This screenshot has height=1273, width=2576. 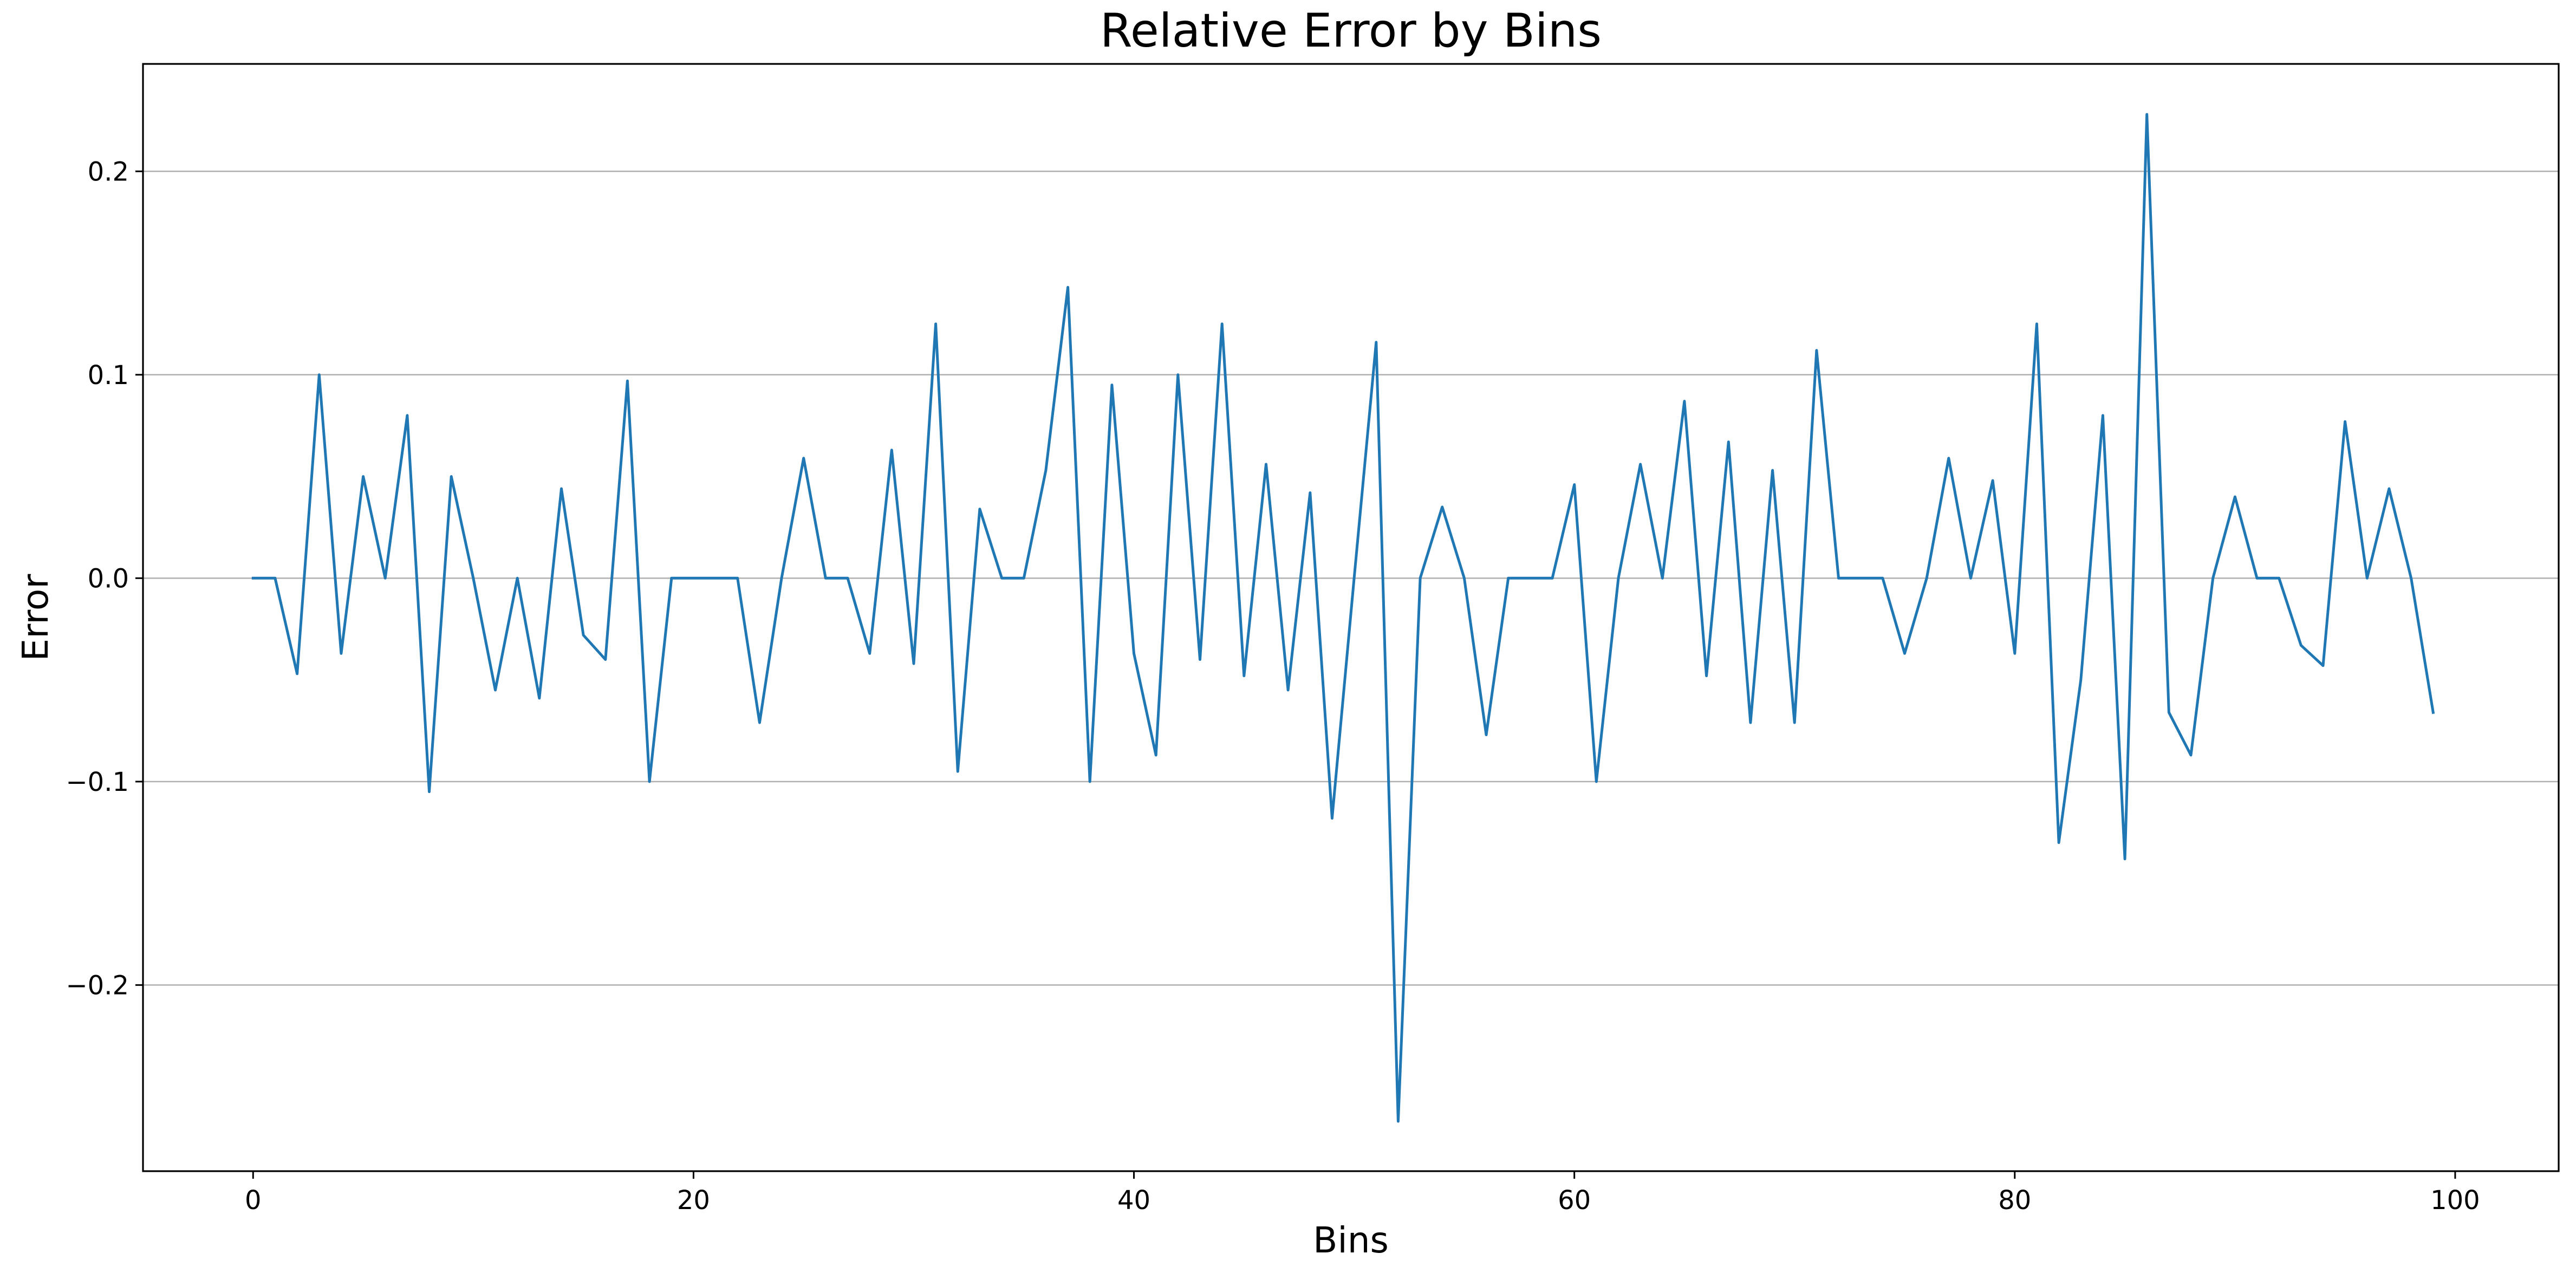 What do you see at coordinates (108, 376) in the screenshot?
I see `y-tick-label: 0.1` at bounding box center [108, 376].